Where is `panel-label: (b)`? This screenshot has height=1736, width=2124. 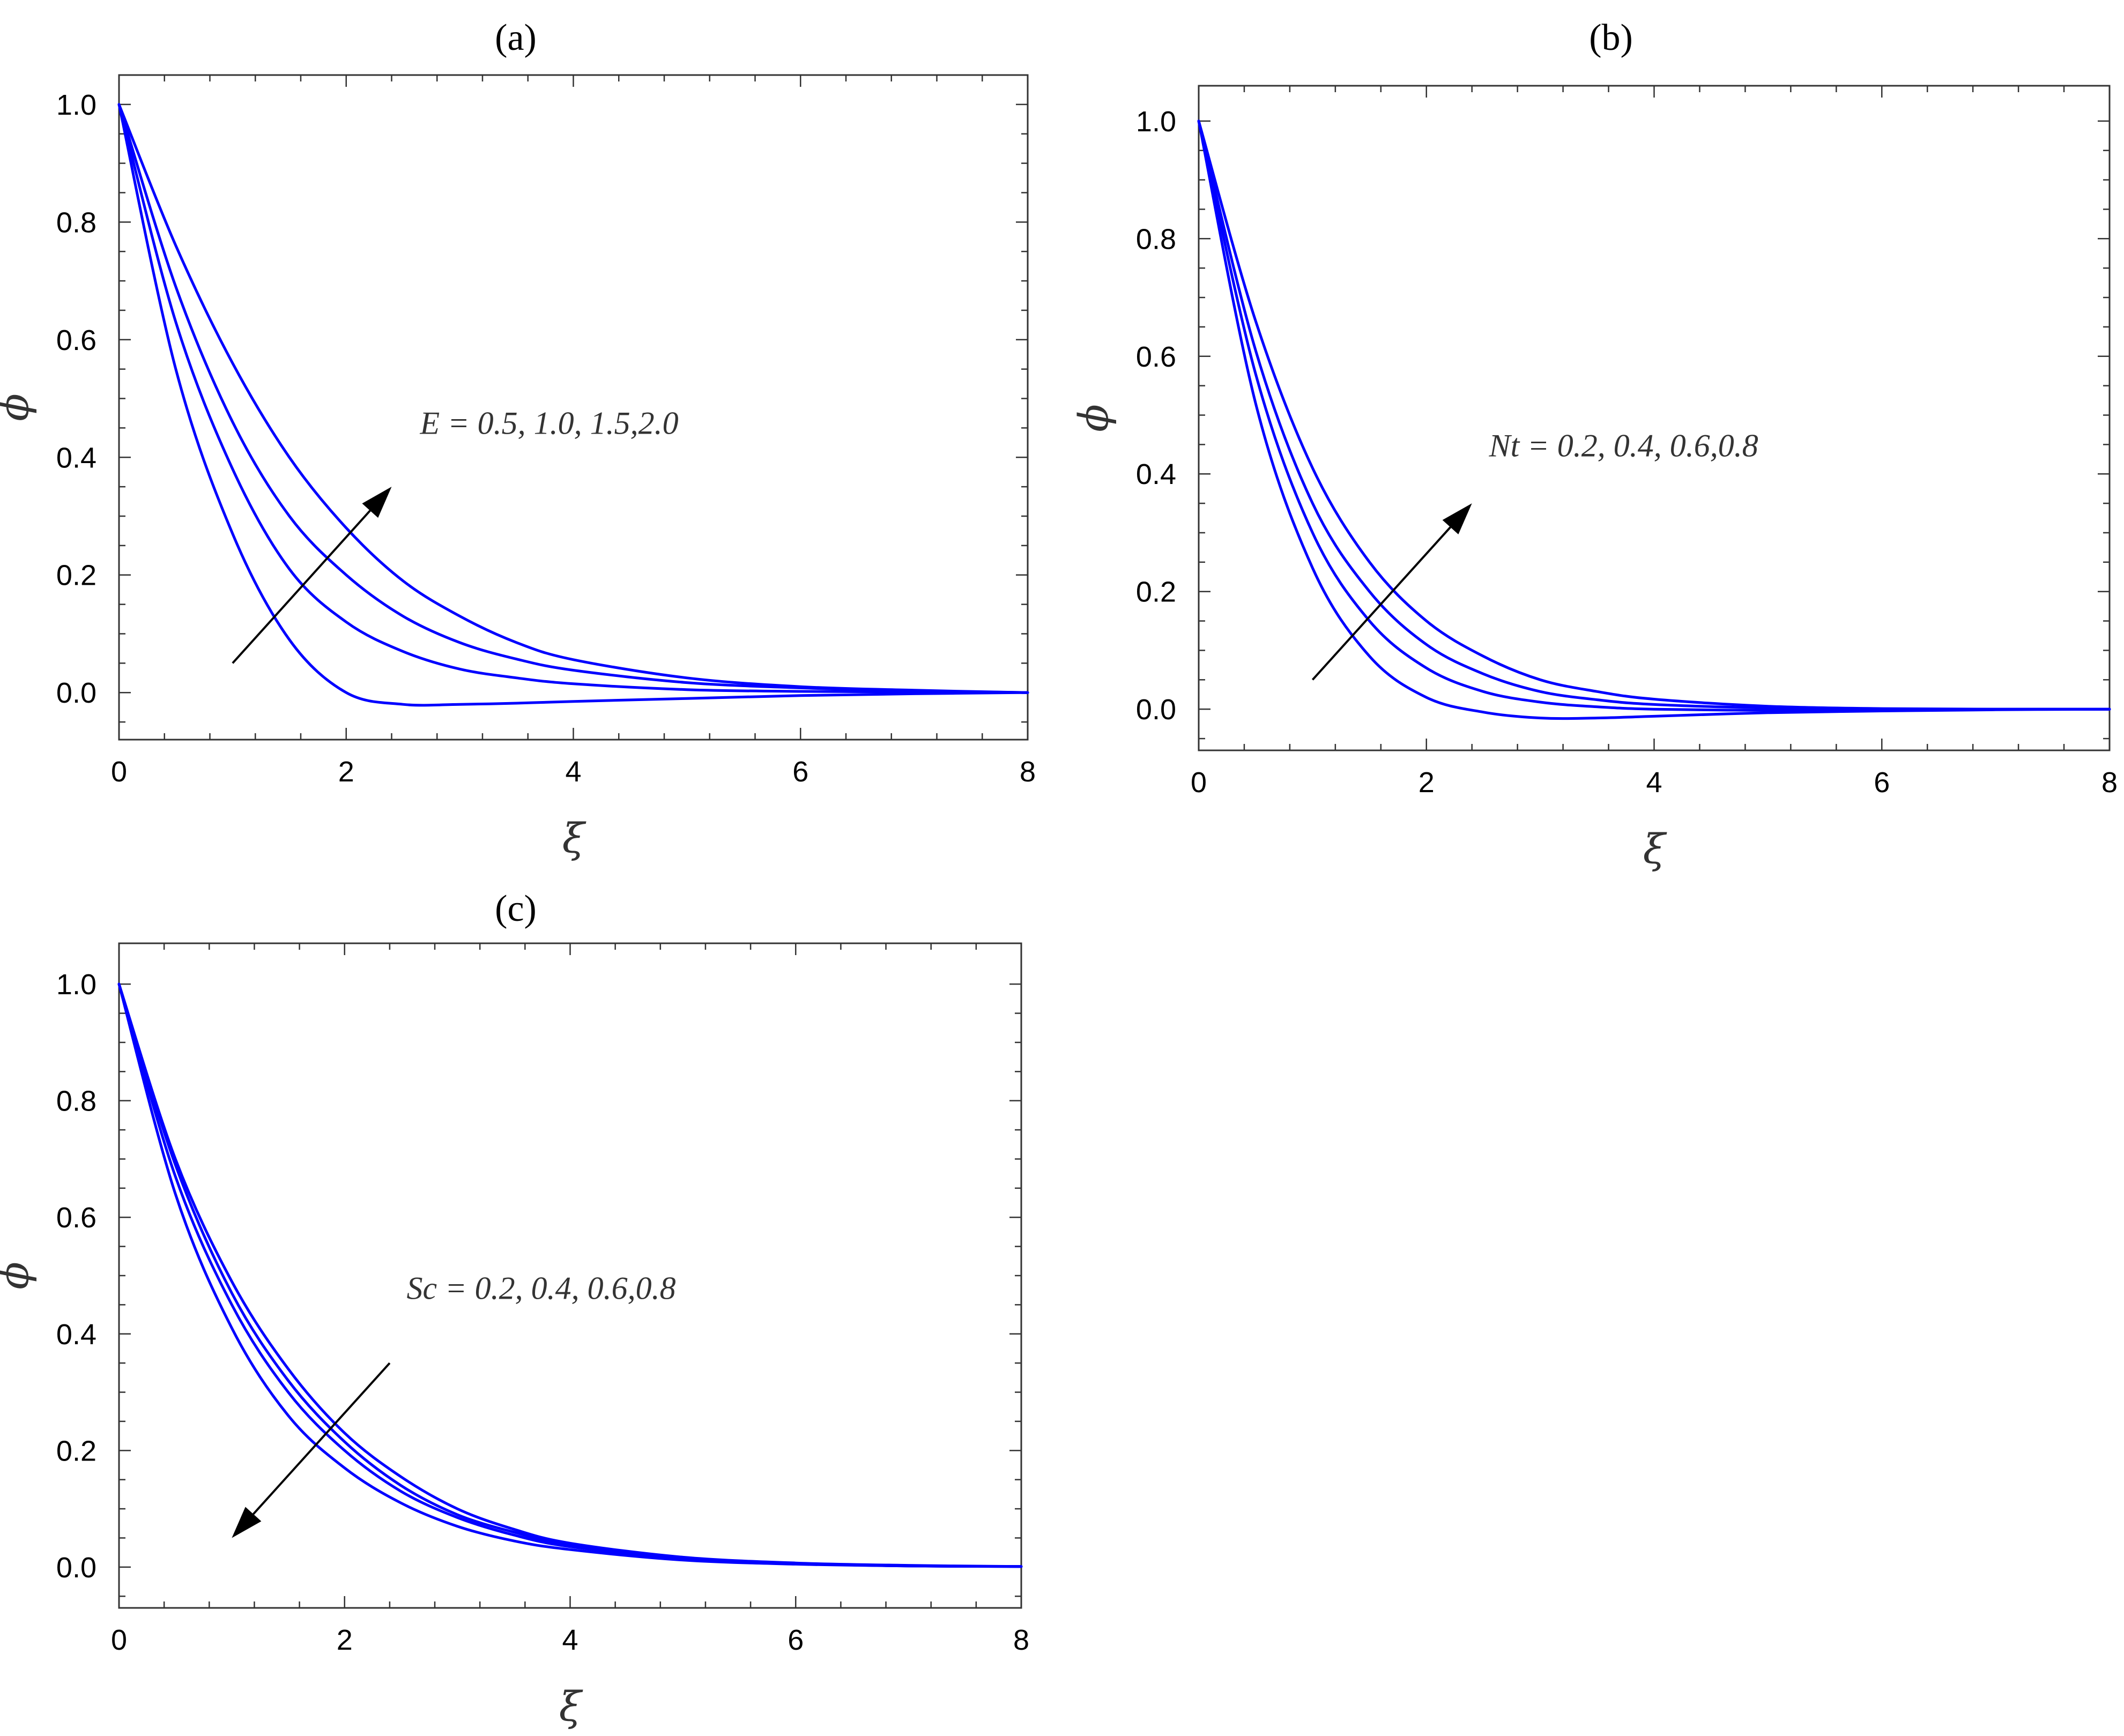 panel-label: (b) is located at coordinates (1611, 37).